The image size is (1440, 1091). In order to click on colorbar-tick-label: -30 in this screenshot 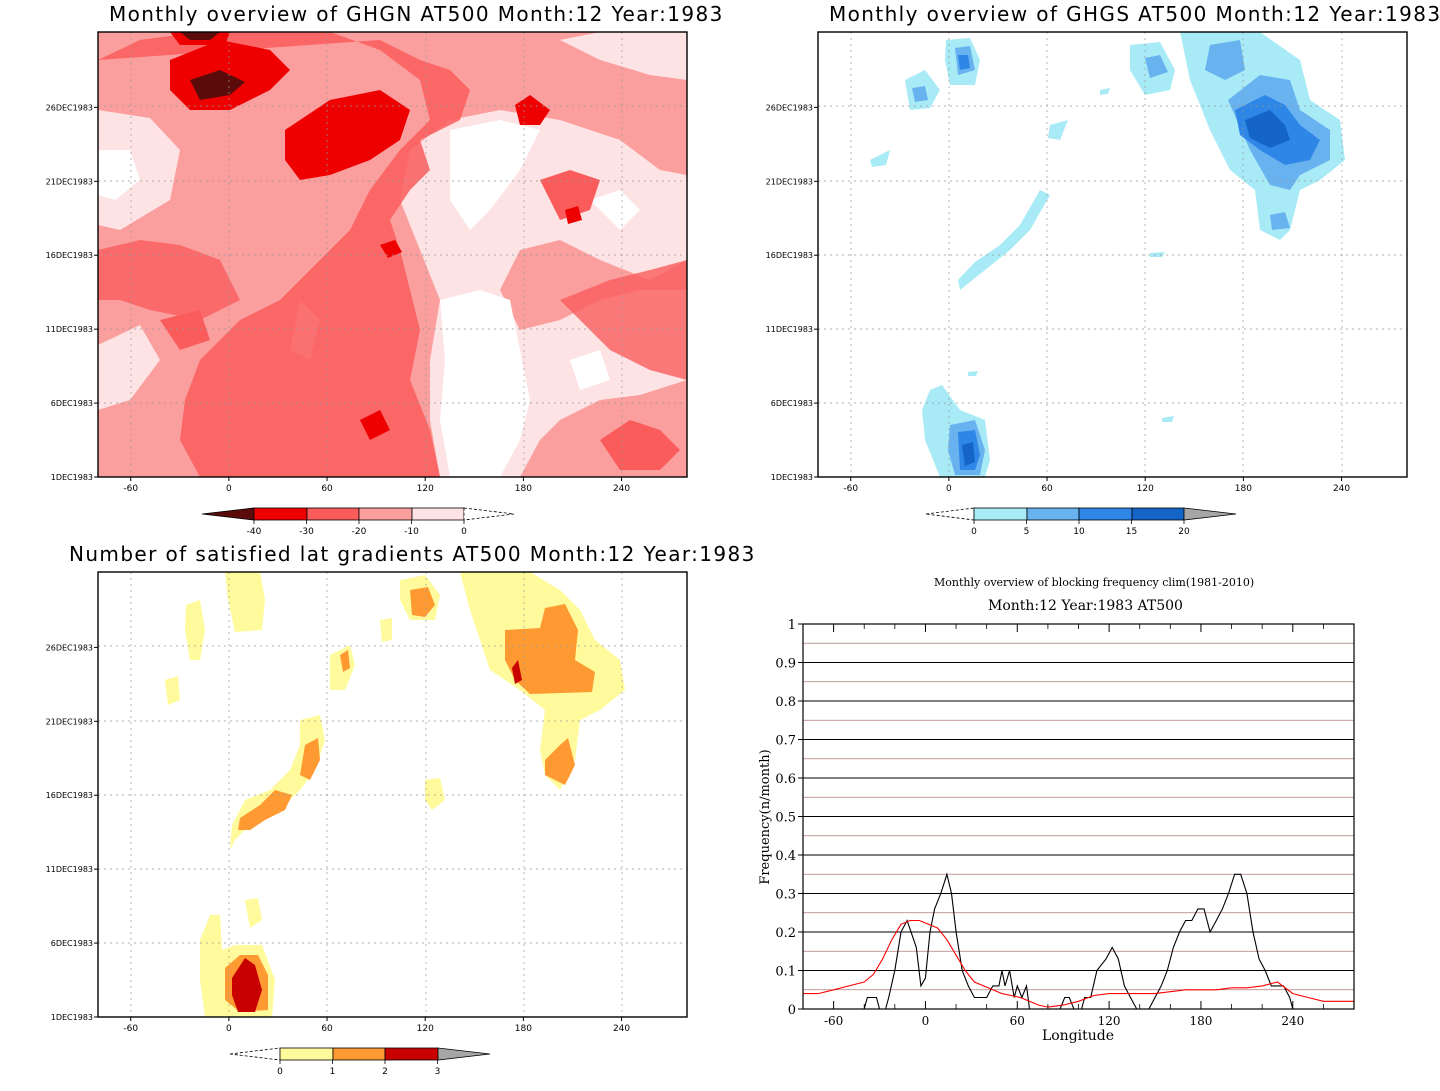, I will do `click(306, 532)`.